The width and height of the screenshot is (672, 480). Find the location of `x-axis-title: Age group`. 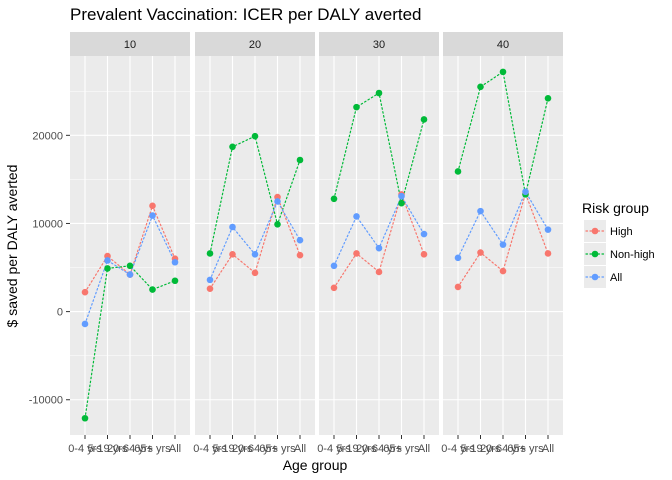

x-axis-title: Age group is located at coordinates (315, 465).